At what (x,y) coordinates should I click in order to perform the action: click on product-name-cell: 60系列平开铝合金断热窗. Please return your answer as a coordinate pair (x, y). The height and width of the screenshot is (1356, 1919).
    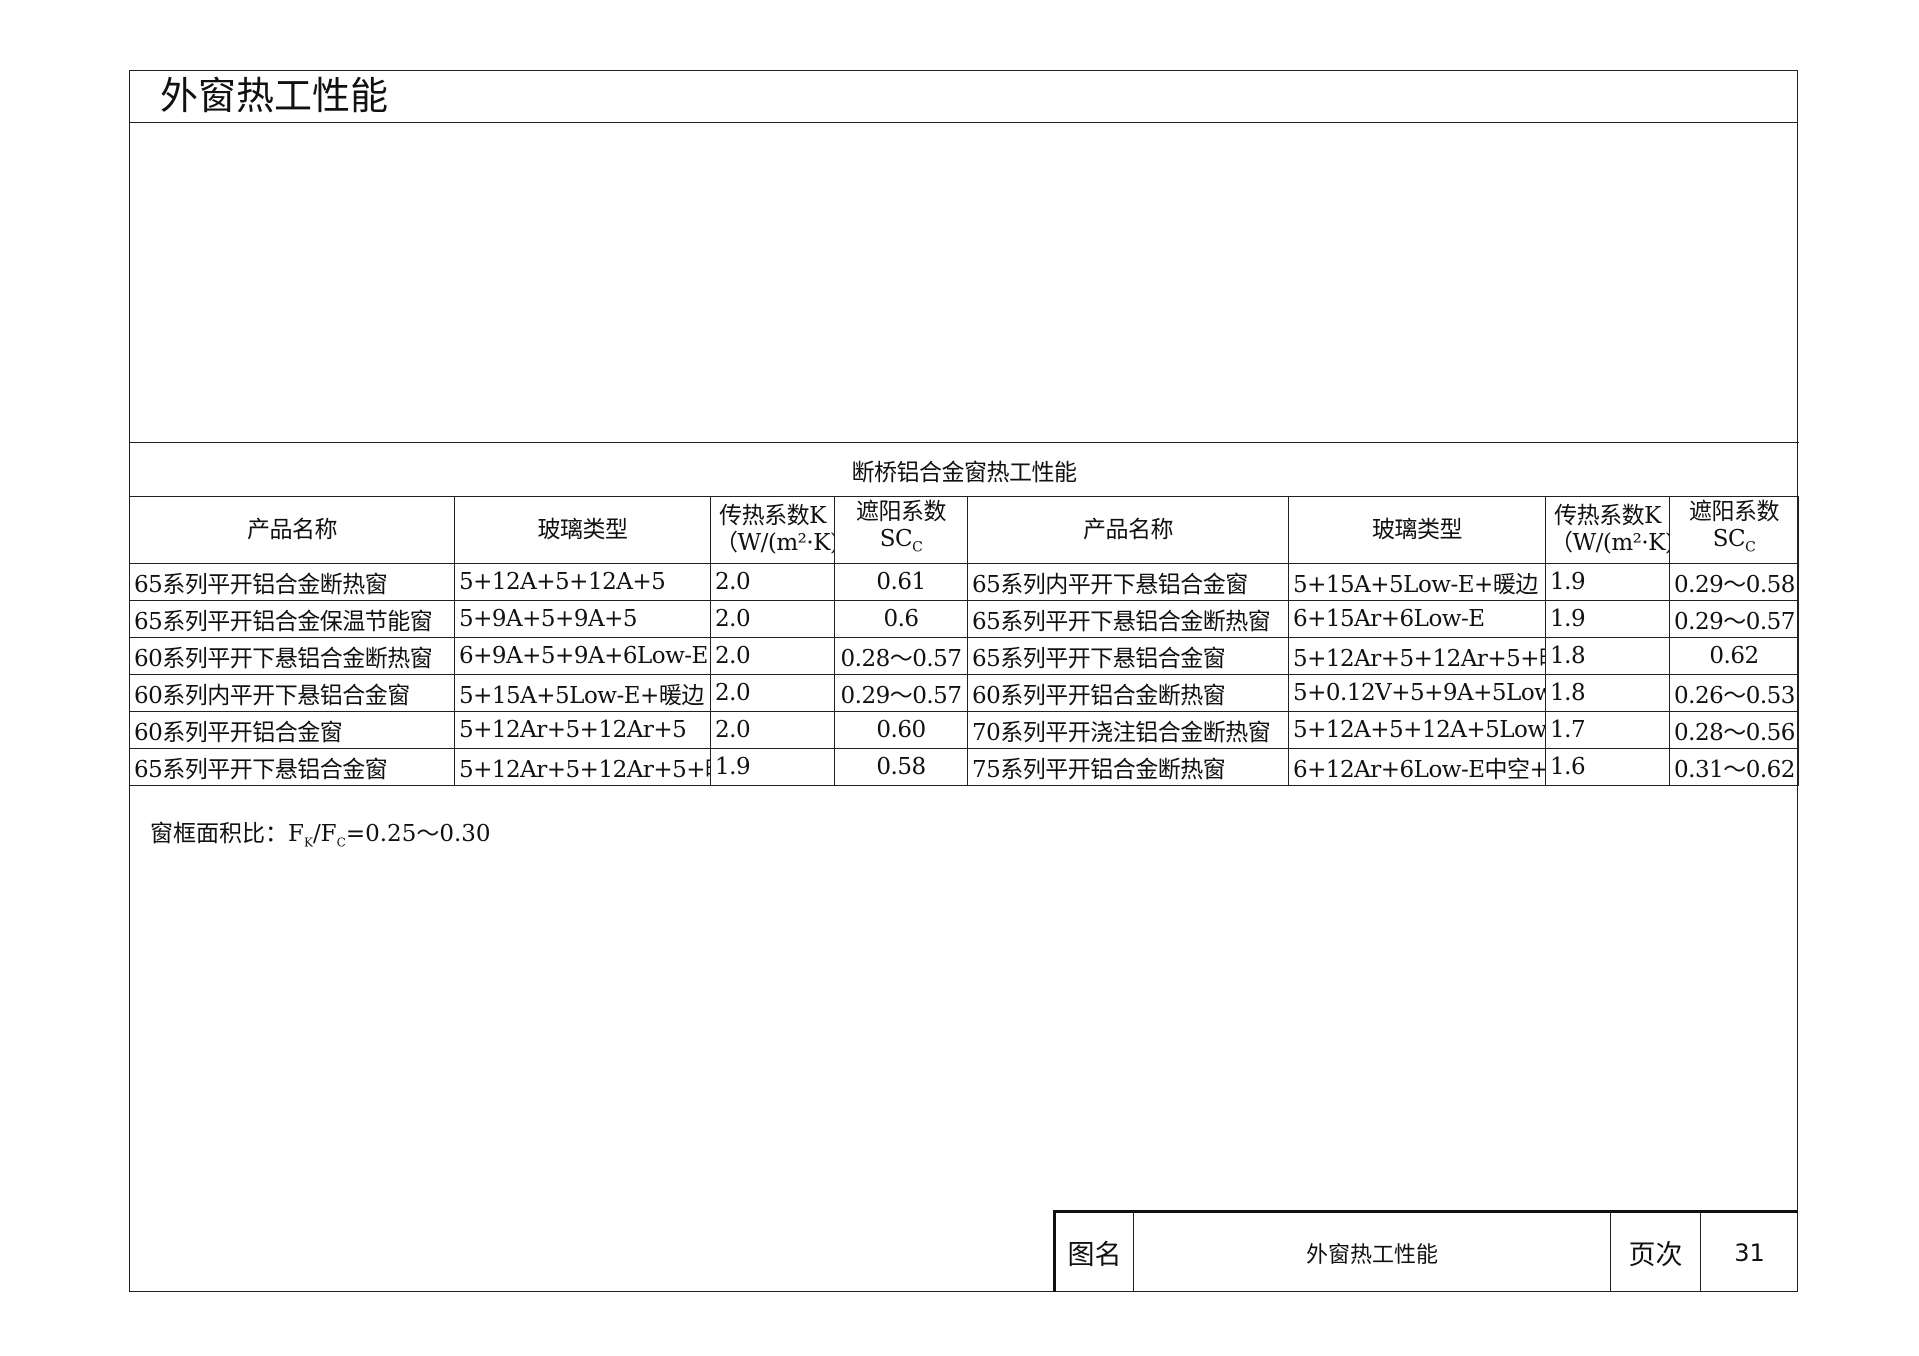
    Looking at the image, I should click on (1128, 693).